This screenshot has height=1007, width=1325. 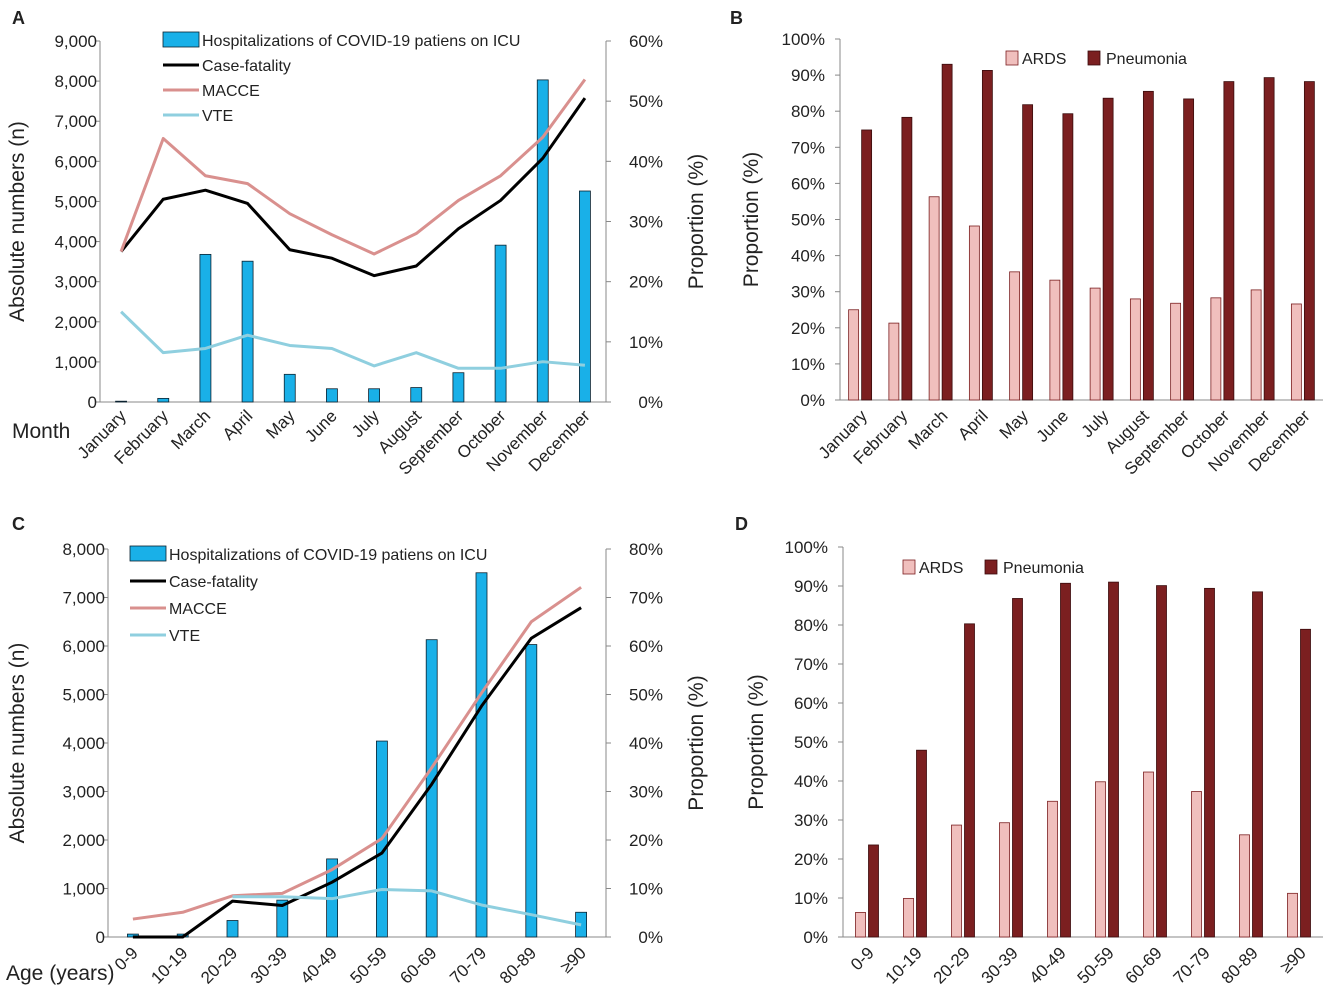 What do you see at coordinates (60, 973) in the screenshot?
I see `x-axis-title: Age (years)` at bounding box center [60, 973].